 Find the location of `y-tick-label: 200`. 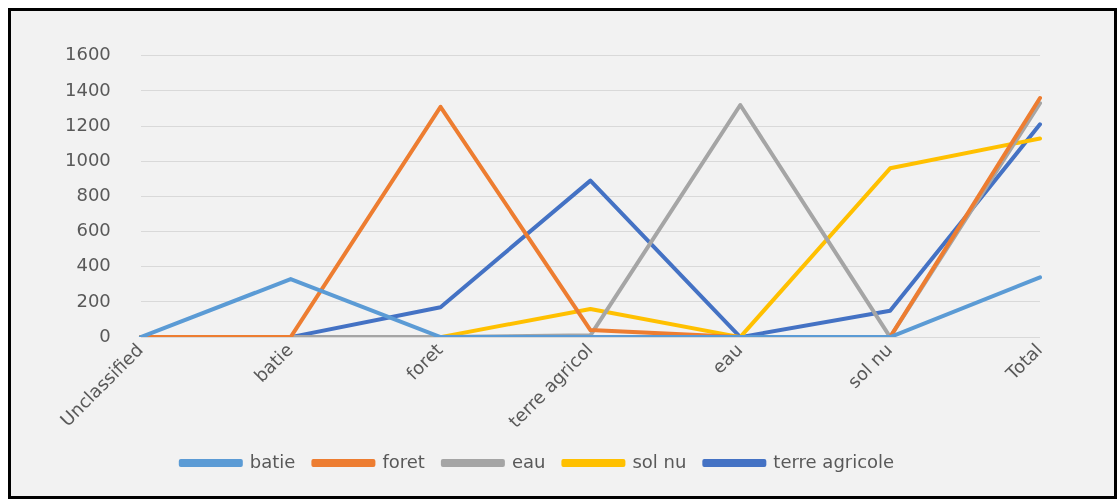

y-tick-label: 200 is located at coordinates (93, 300).